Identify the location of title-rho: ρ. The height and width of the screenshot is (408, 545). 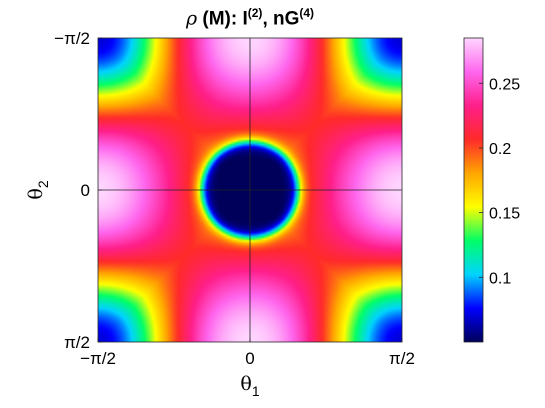
(191, 18).